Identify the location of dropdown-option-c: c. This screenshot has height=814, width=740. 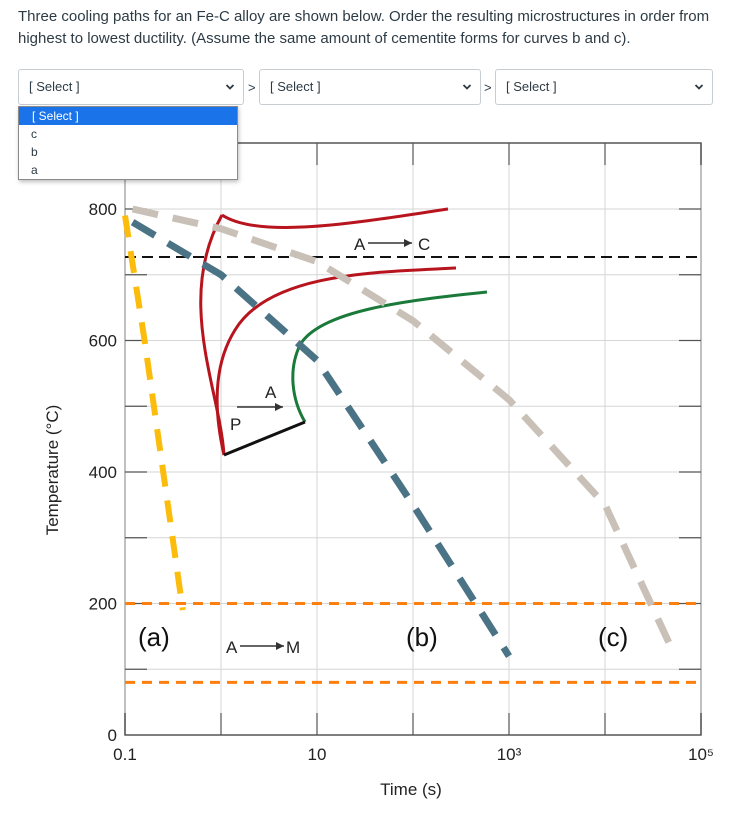
(34, 134).